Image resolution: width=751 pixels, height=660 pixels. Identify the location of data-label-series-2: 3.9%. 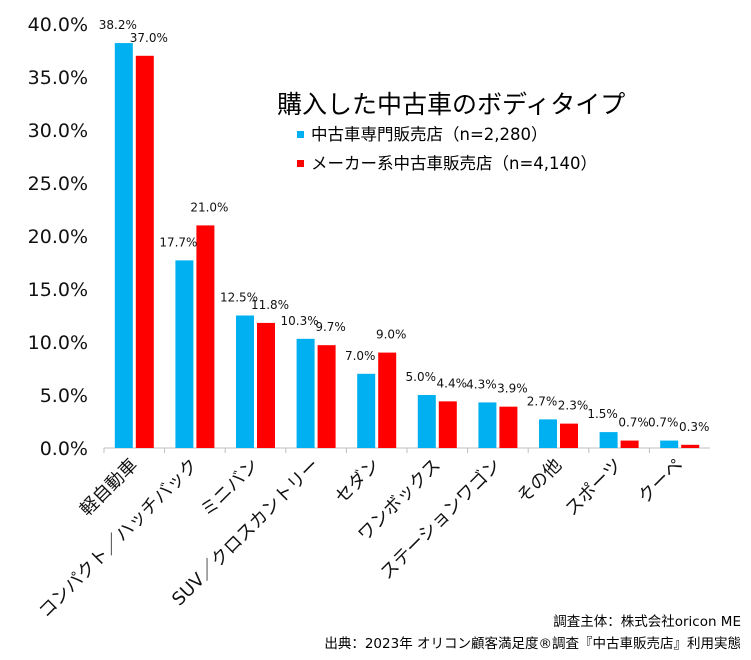
(512, 389).